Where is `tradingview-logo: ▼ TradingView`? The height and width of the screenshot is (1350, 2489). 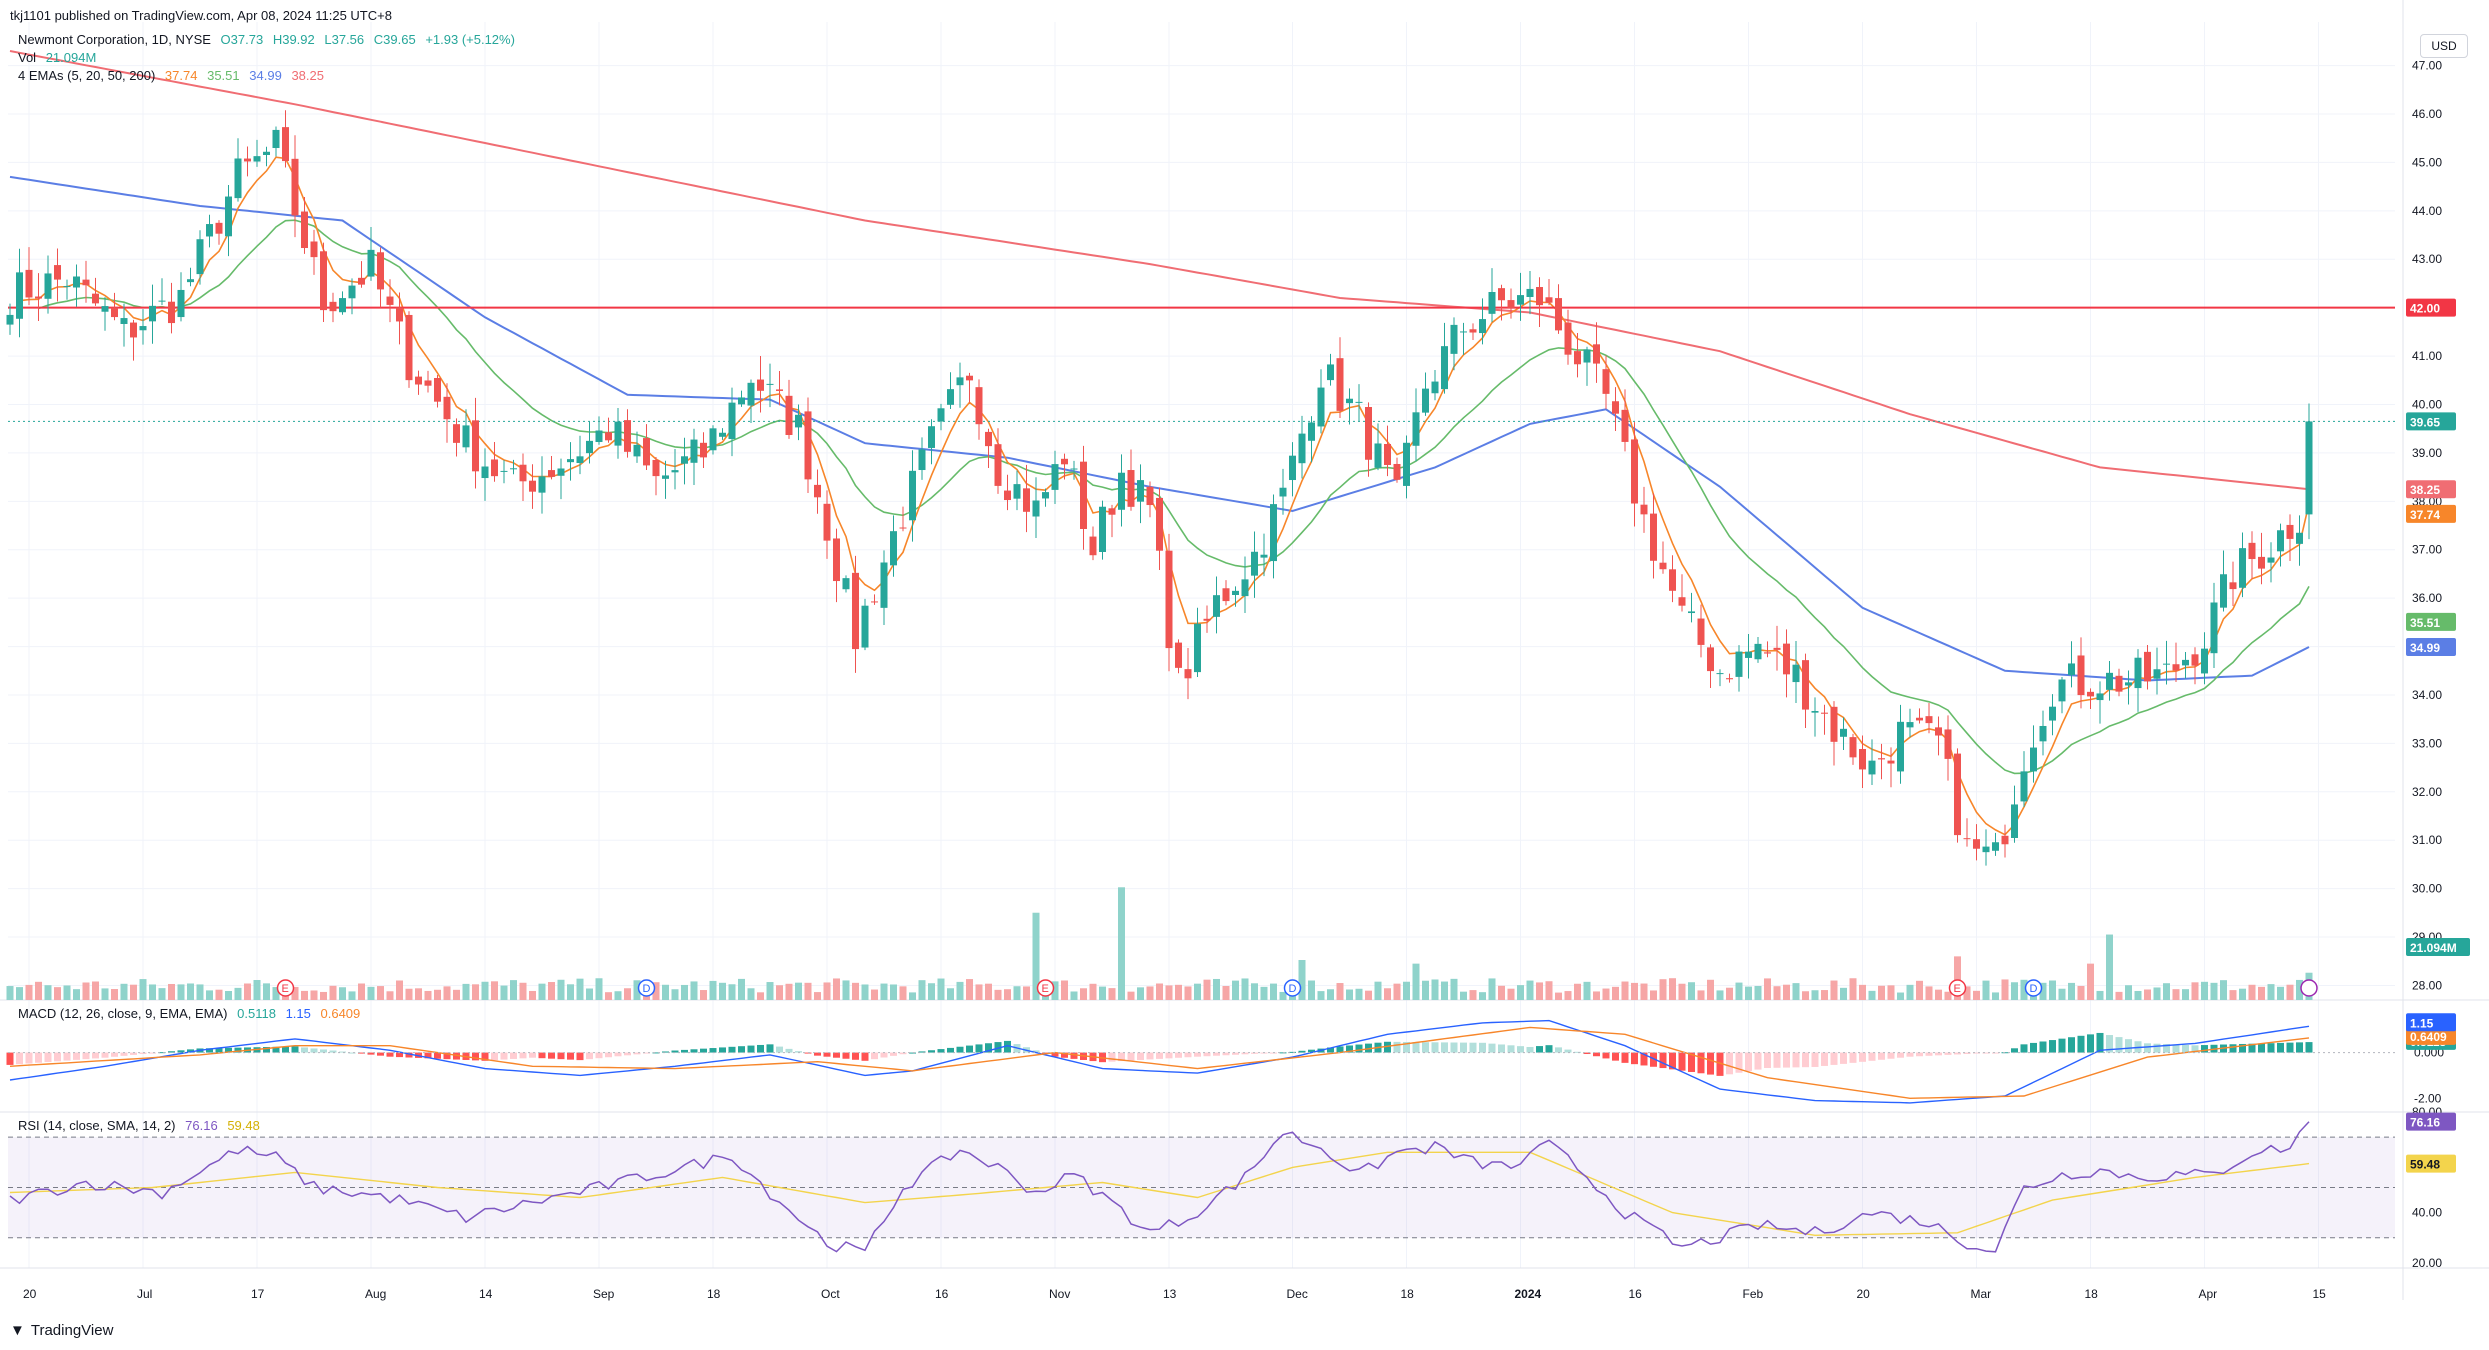
tradingview-logo: ▼ TradingView is located at coordinates (61, 1330).